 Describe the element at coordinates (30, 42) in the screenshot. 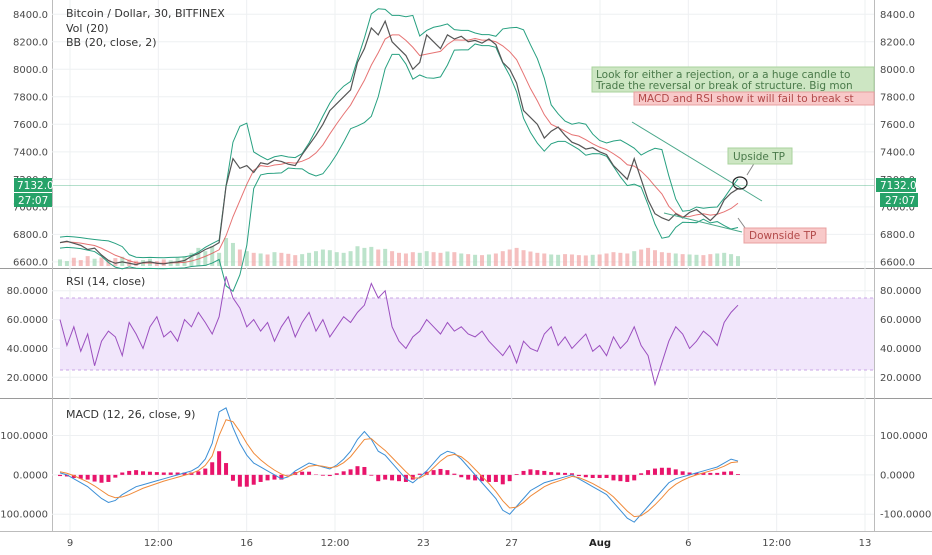

I see `y-tick-left: 8200.0` at that location.